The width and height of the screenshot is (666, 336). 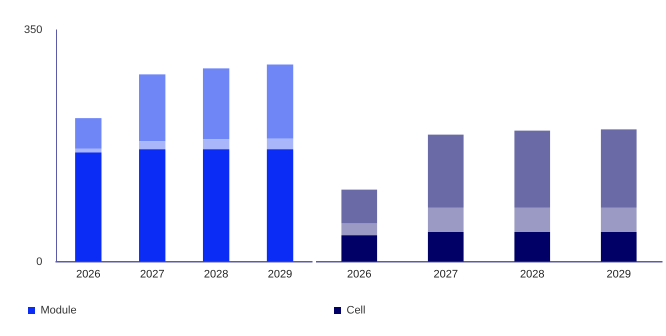 What do you see at coordinates (33, 30) in the screenshot?
I see `y-tick-label: 350` at bounding box center [33, 30].